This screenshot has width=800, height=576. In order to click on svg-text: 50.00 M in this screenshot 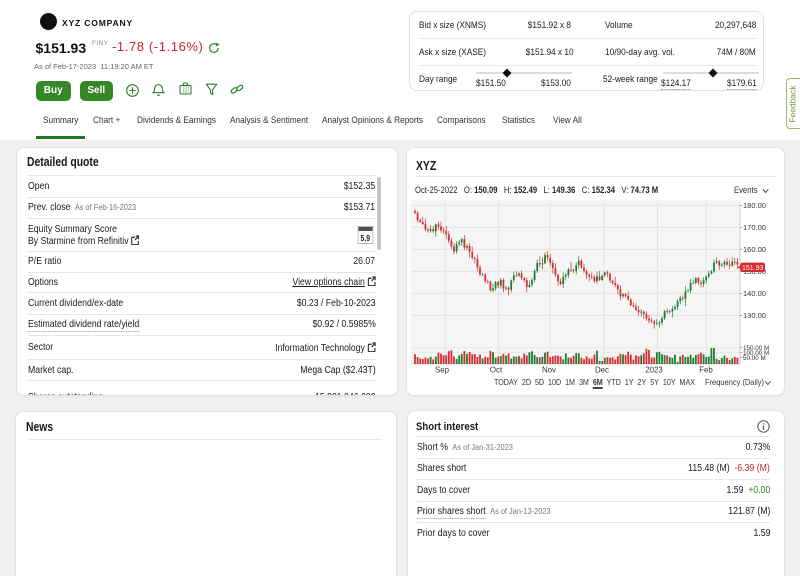, I will do `click(754, 358)`.